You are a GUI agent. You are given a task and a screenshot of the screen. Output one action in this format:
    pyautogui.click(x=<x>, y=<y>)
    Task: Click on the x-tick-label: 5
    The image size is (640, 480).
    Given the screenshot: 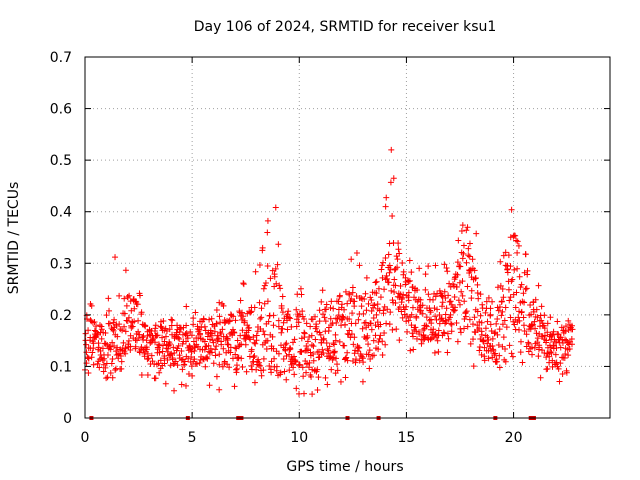 What is the action you would take?
    pyautogui.click(x=192, y=438)
    